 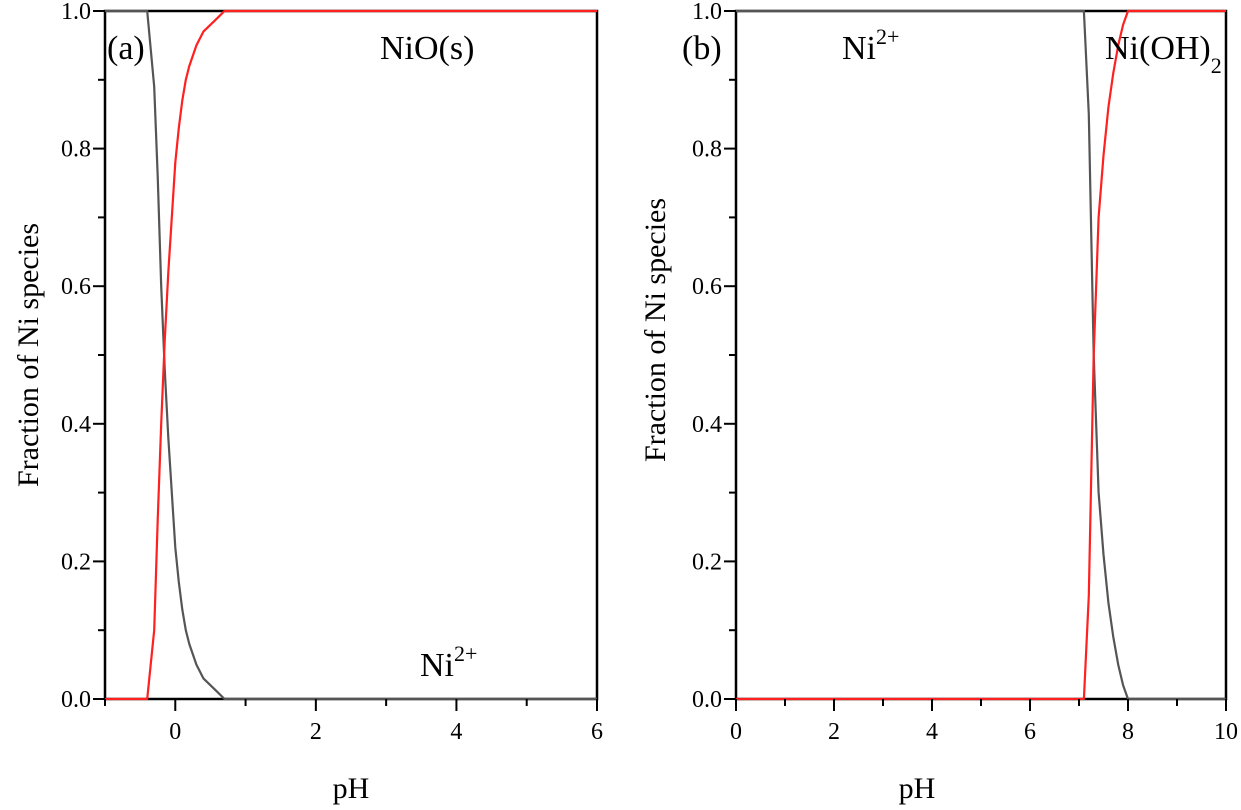 What do you see at coordinates (427, 48) in the screenshot?
I see `annotation-nio: NiO(s)` at bounding box center [427, 48].